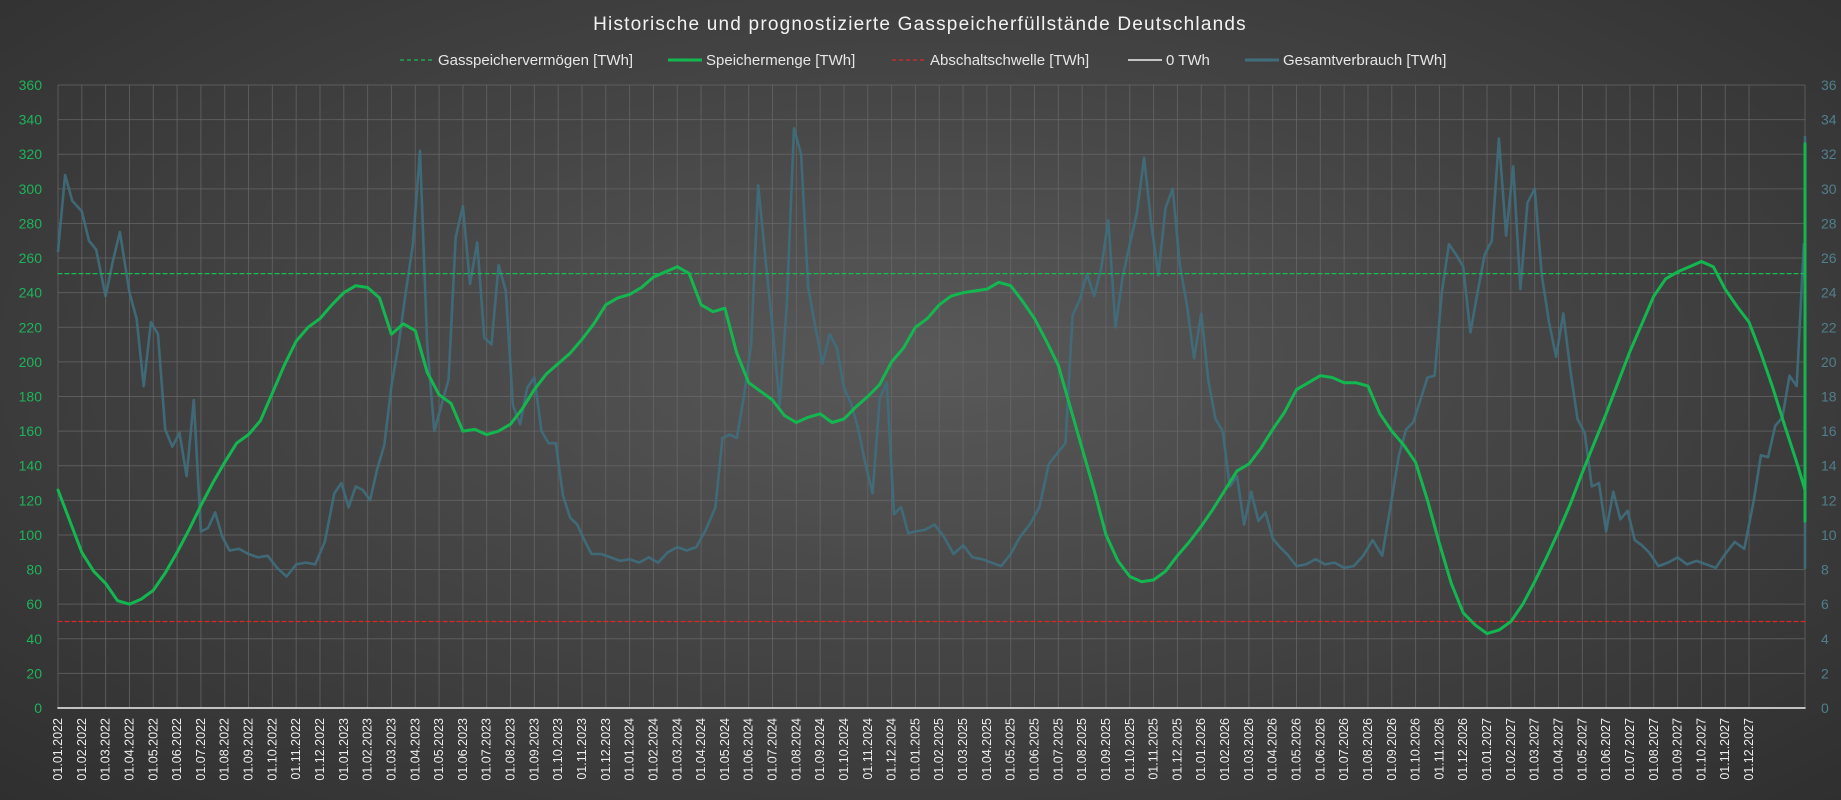 This screenshot has height=800, width=1841. What do you see at coordinates (534, 749) in the screenshot?
I see `x-tick-label: 01.09.2023` at bounding box center [534, 749].